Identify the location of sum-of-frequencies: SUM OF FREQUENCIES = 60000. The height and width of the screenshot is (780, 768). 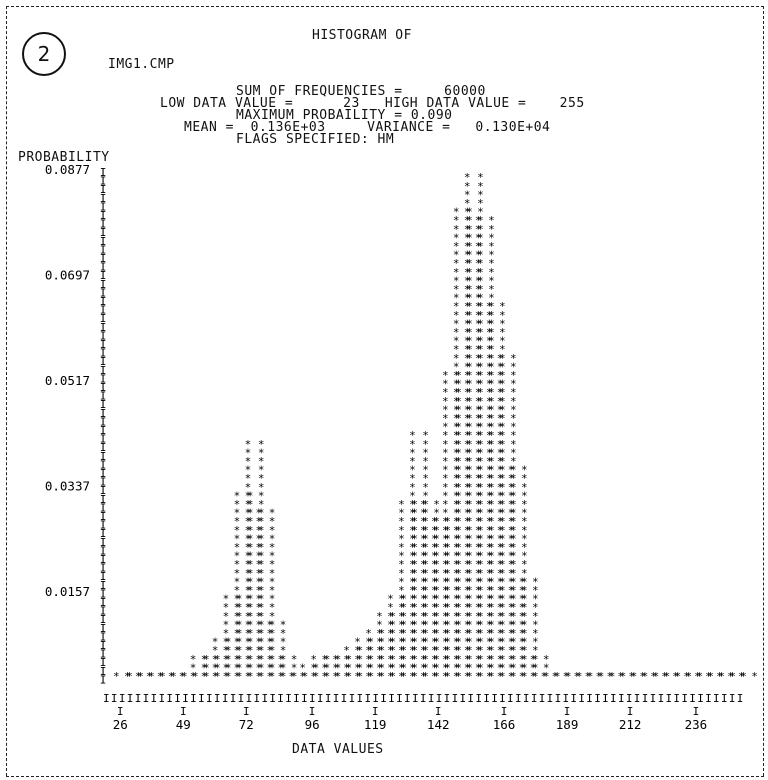
(361, 91).